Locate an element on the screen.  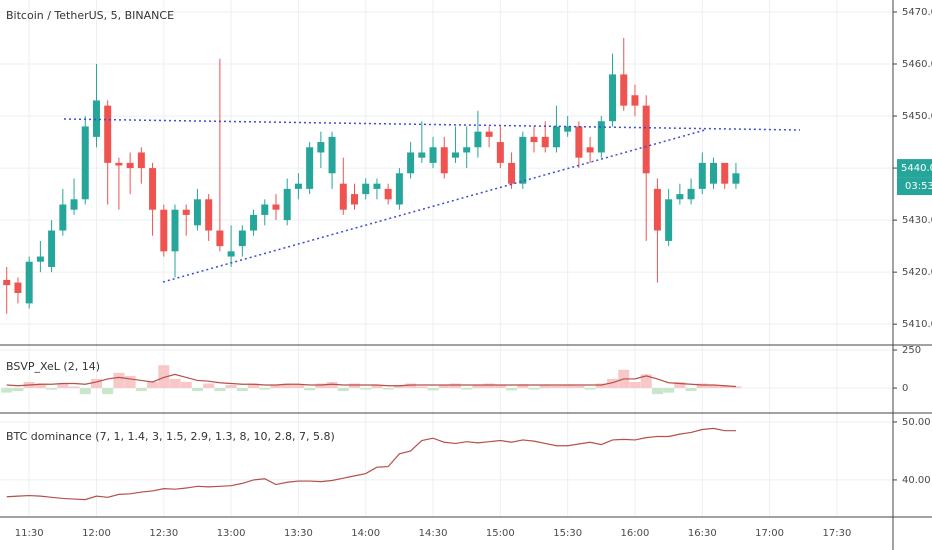
x-tick-label: 12:00 is located at coordinates (96, 533).